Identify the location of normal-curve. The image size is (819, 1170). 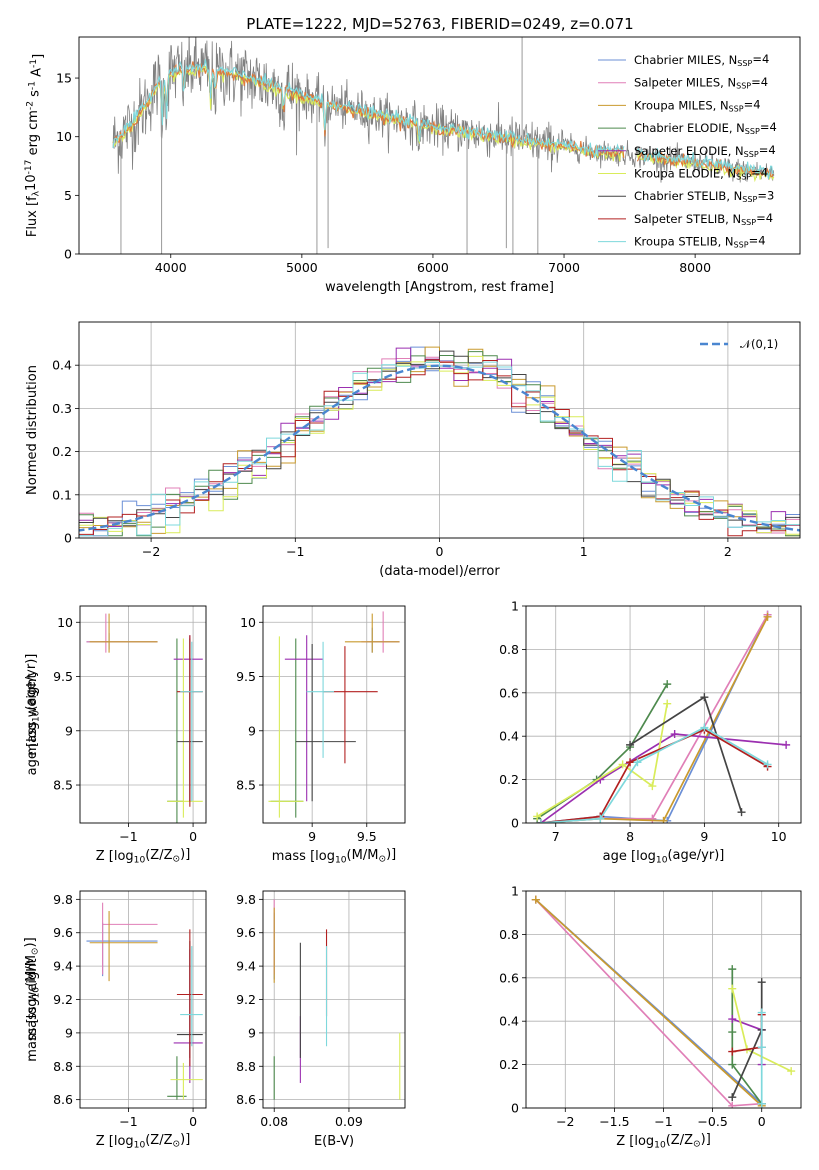
(439, 448).